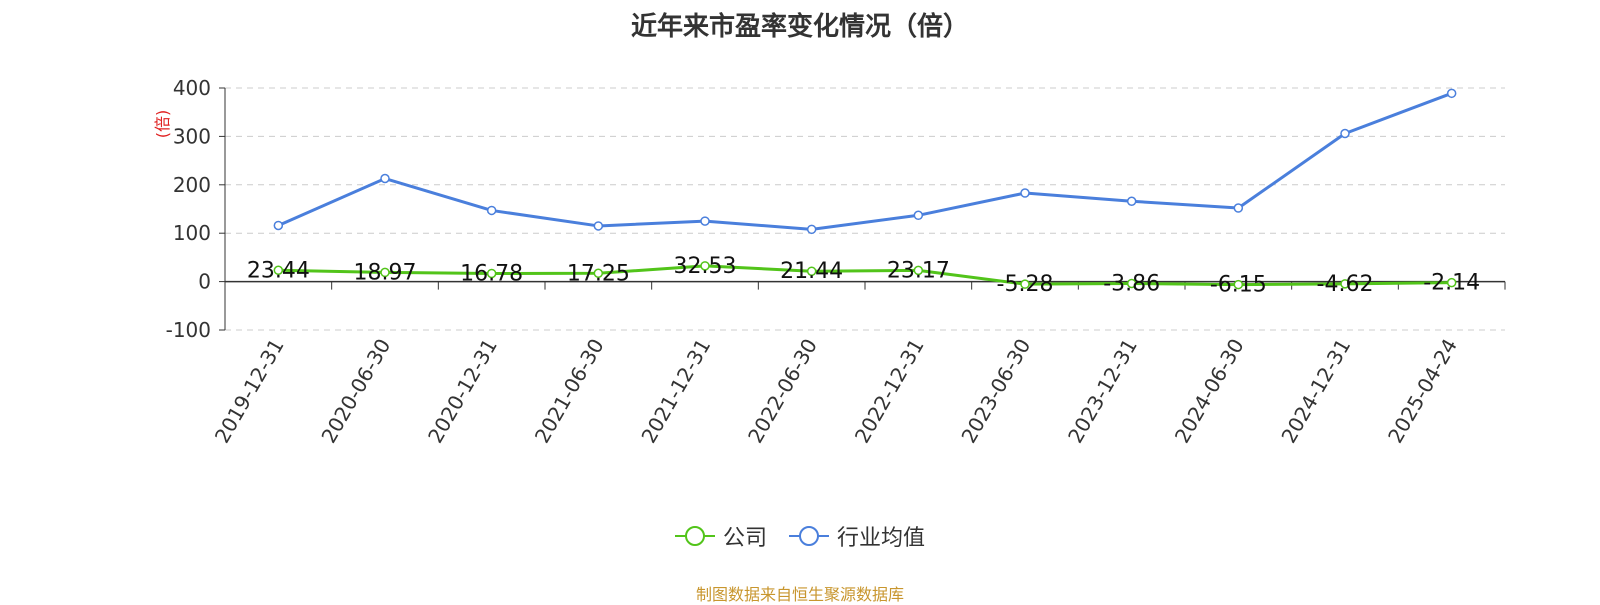  What do you see at coordinates (889, 391) in the screenshot?
I see `x-tick-label: 2022-12-31` at bounding box center [889, 391].